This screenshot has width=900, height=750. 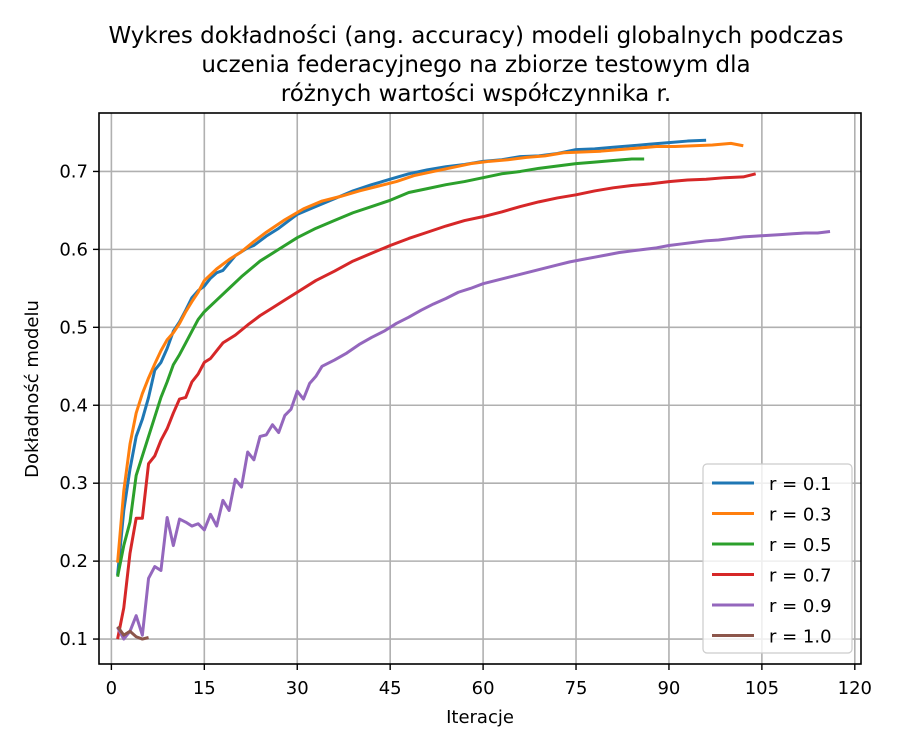 I want to click on legend-label-5: r = 1.0, so click(x=800, y=637).